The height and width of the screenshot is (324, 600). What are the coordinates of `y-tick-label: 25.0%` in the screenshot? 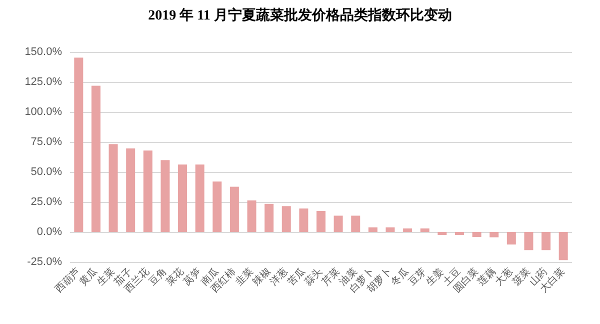 It's located at (46, 202).